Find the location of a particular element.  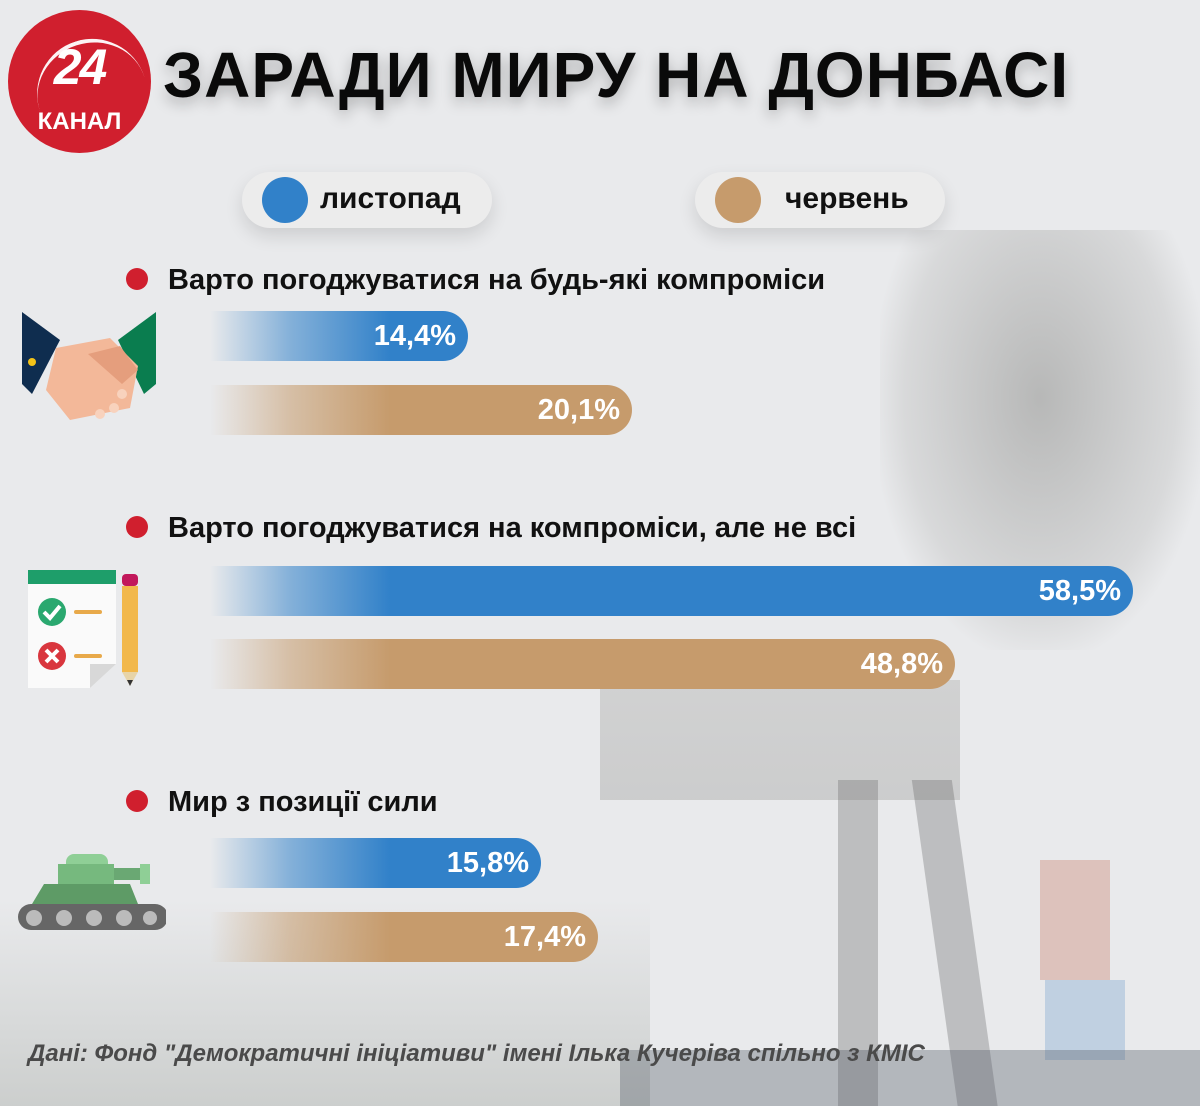

bar-value: 48,8% is located at coordinates (901, 664).